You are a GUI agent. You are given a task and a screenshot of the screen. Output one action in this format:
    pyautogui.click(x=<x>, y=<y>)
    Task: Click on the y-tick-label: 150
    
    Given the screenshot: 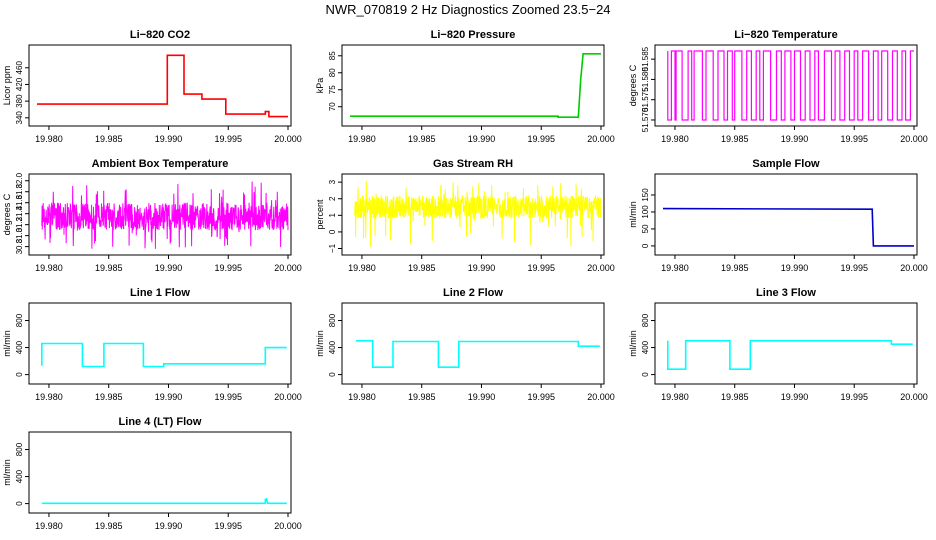 What is the action you would take?
    pyautogui.click(x=645, y=195)
    